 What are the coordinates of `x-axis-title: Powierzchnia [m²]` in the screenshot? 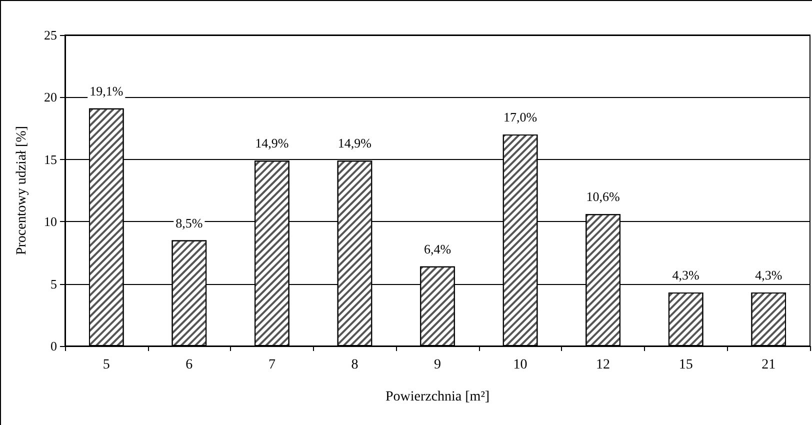 It's located at (437, 397).